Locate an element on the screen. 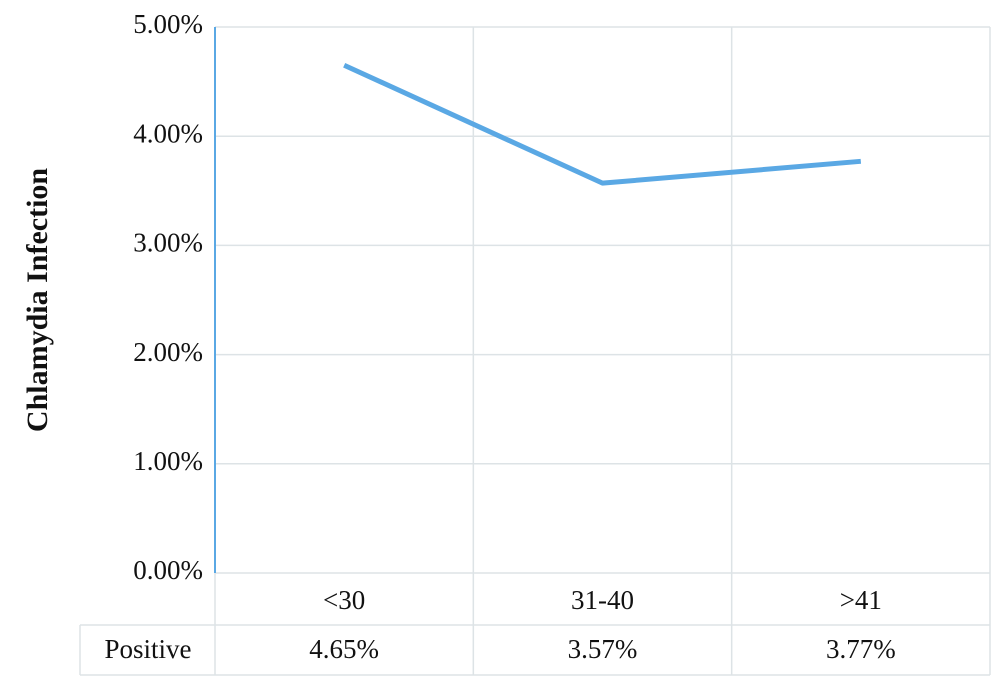 Image resolution: width=1000 pixels, height=691 pixels. table-value: 4.65% is located at coordinates (344, 649).